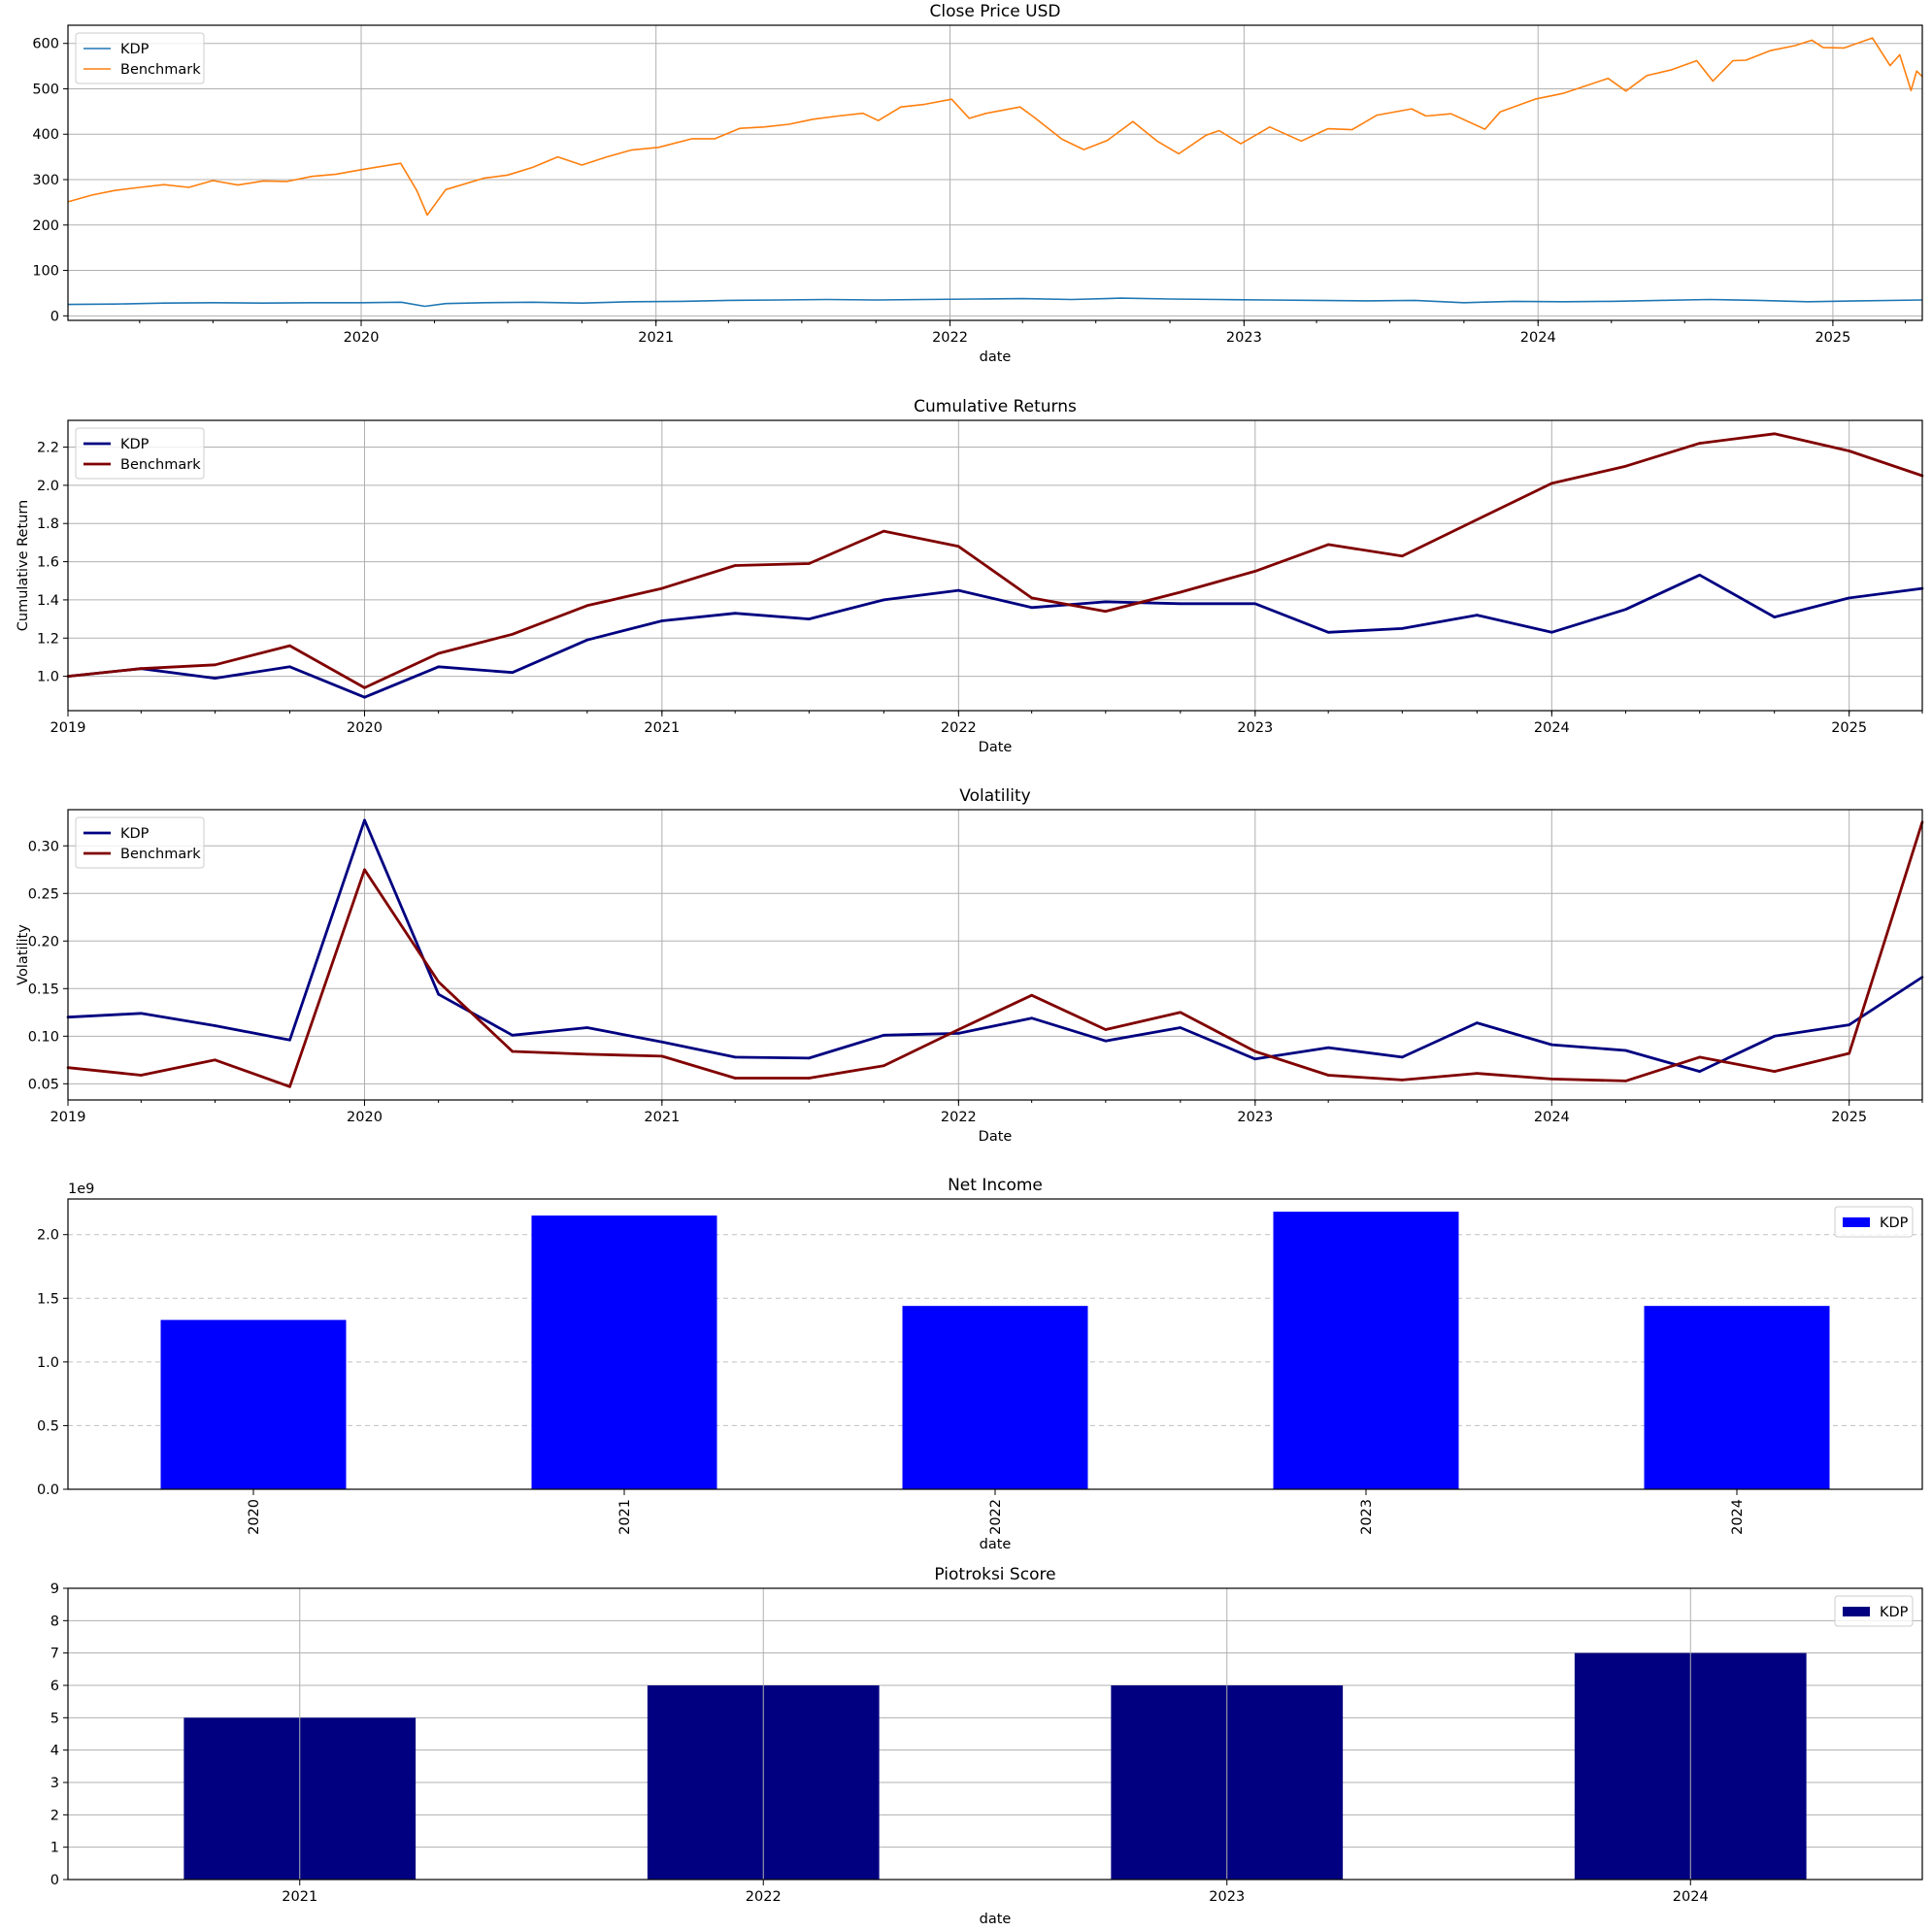 The width and height of the screenshot is (1932, 1931). Describe the element at coordinates (1849, 728) in the screenshot. I see `x-tick-label: 2025` at that location.